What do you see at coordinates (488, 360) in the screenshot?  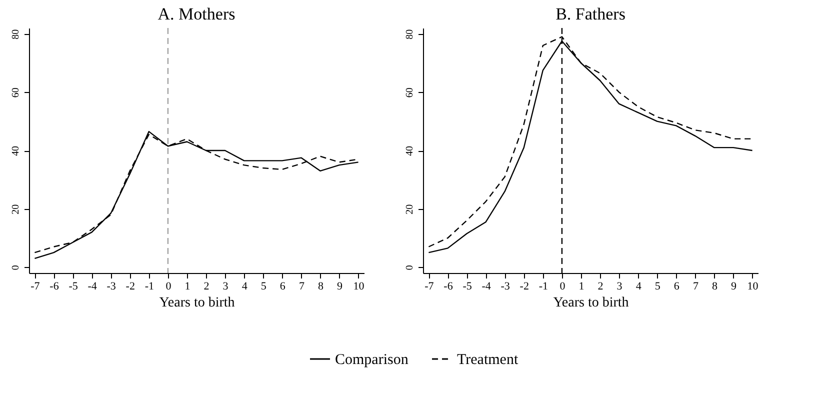 I see `legend-label: Treatment` at bounding box center [488, 360].